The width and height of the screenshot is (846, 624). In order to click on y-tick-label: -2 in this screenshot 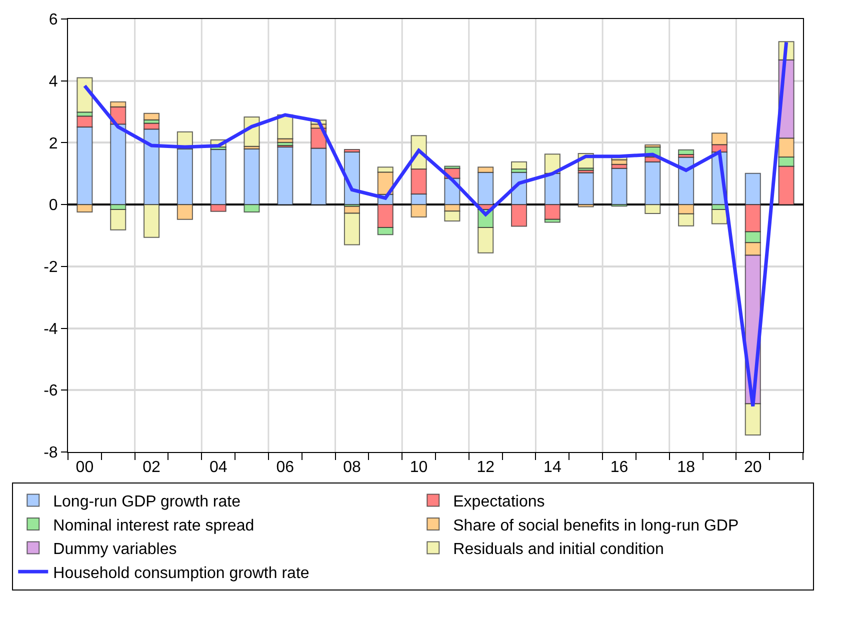, I will do `click(51, 267)`.